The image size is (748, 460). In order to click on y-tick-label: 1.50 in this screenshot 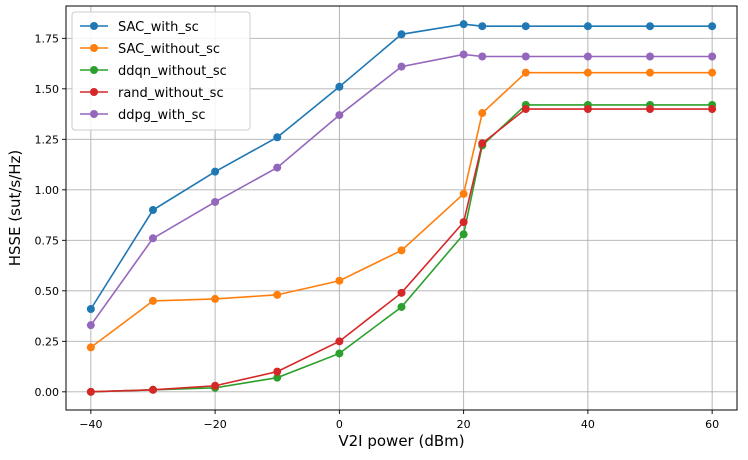, I will do `click(47, 89)`.